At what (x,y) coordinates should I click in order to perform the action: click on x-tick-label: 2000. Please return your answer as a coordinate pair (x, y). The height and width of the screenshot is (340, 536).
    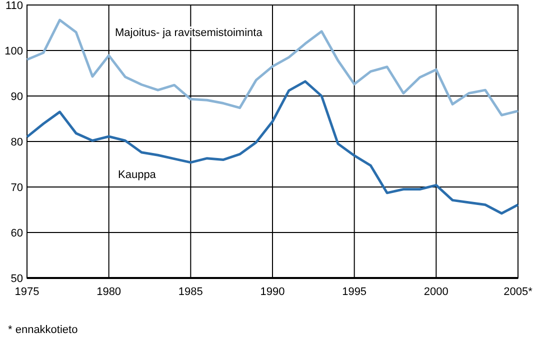
    Looking at the image, I should click on (436, 292).